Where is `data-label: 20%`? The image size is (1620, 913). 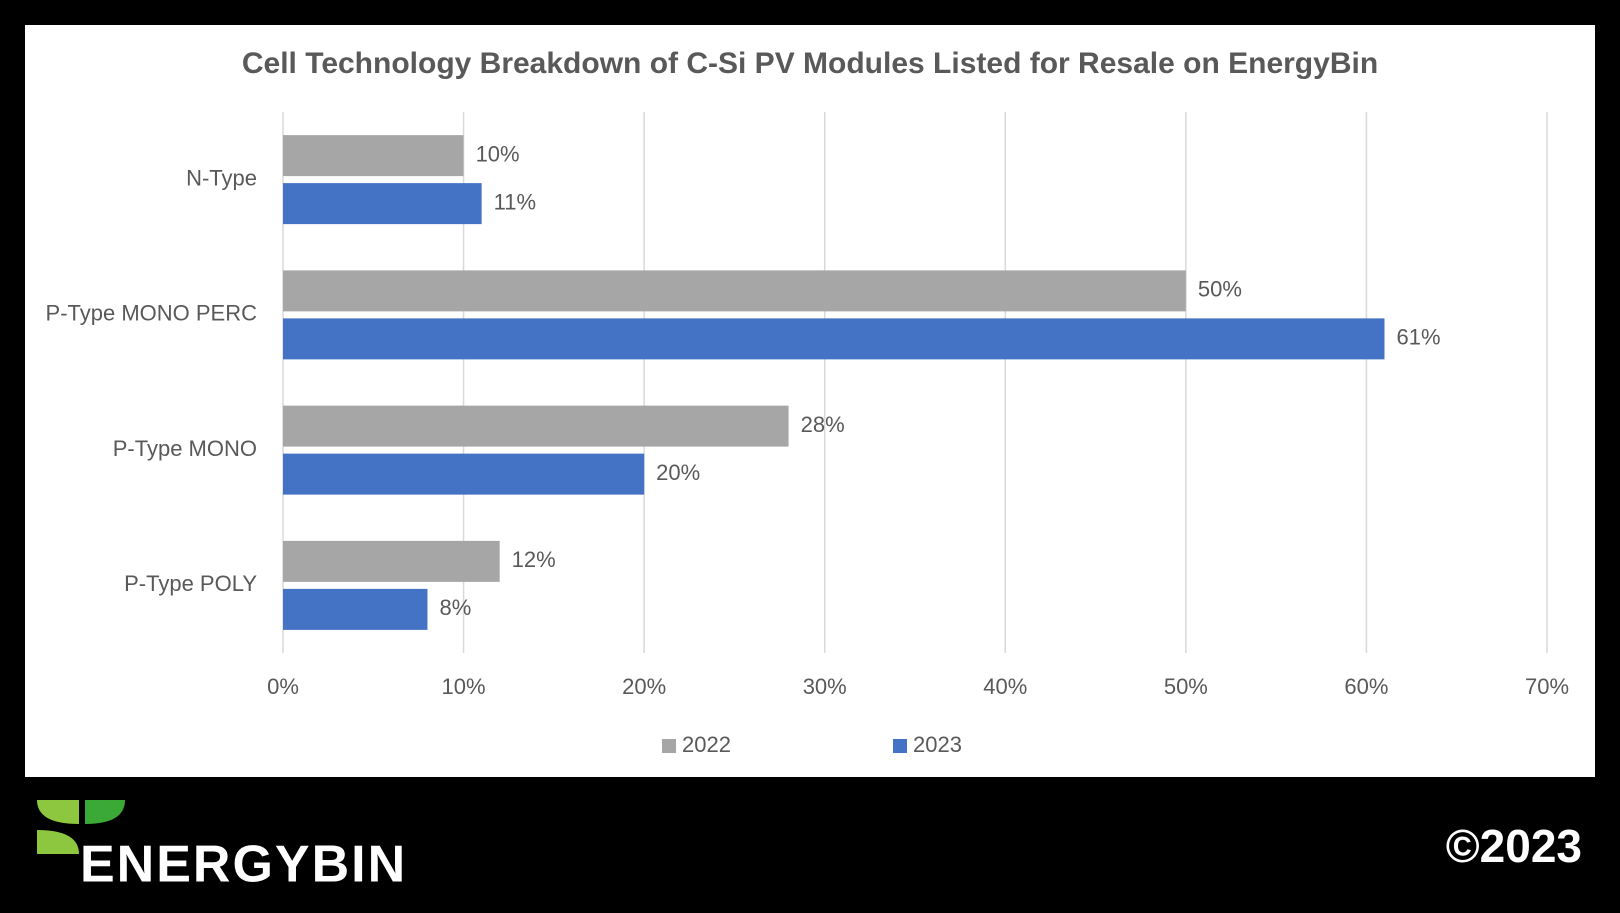
data-label: 20% is located at coordinates (678, 472).